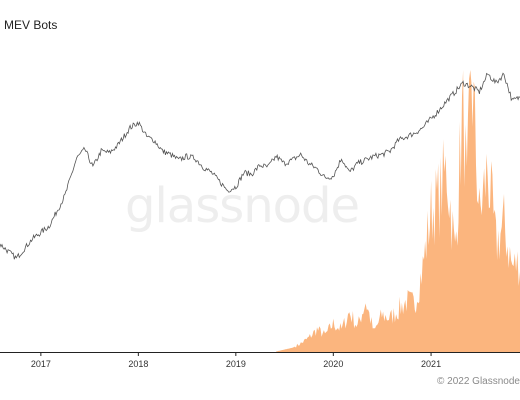  Describe the element at coordinates (41, 364) in the screenshot. I see `x-tick-label-2017: 2017` at that location.